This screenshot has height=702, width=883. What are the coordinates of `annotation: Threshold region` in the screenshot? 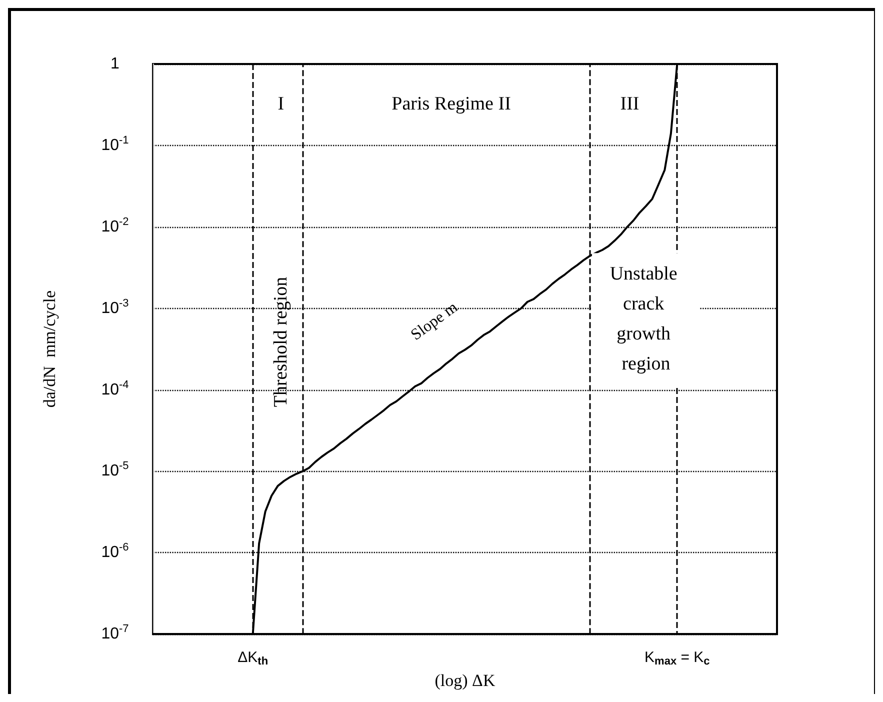 It's located at (281, 342).